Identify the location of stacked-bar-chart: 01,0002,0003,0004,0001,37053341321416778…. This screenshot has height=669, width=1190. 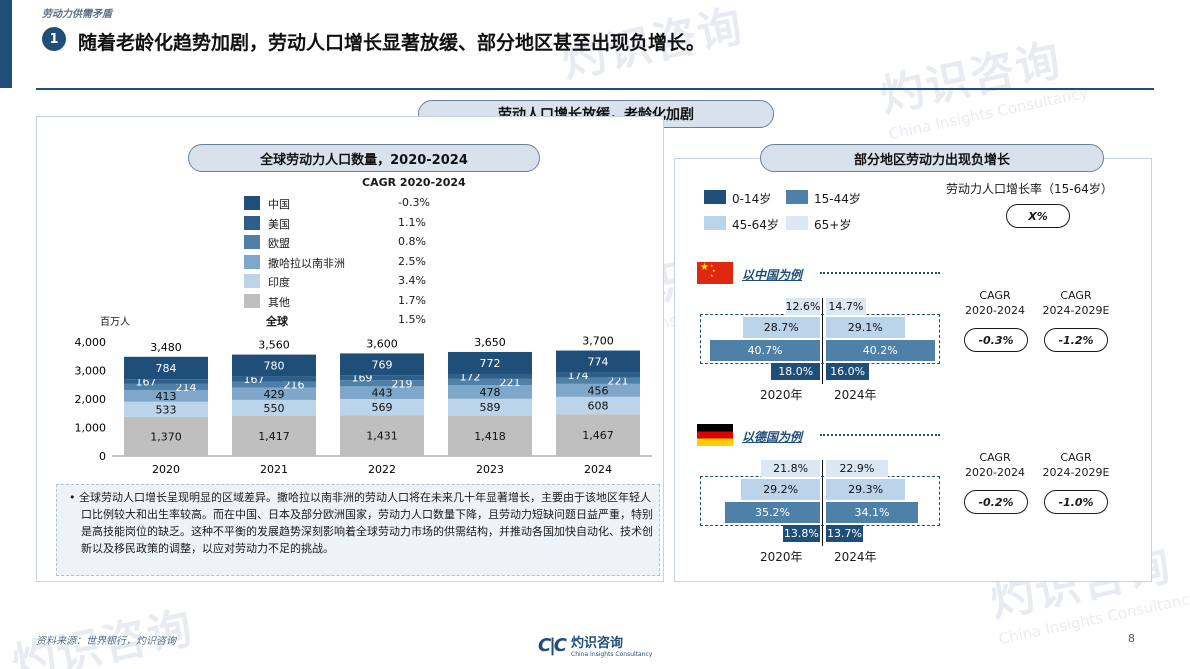
(363, 405).